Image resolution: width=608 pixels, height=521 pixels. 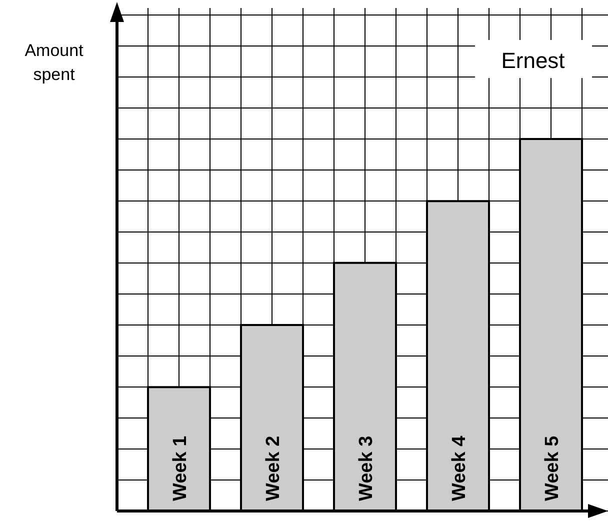 What do you see at coordinates (180, 468) in the screenshot?
I see `x-tick-label: Week 1` at bounding box center [180, 468].